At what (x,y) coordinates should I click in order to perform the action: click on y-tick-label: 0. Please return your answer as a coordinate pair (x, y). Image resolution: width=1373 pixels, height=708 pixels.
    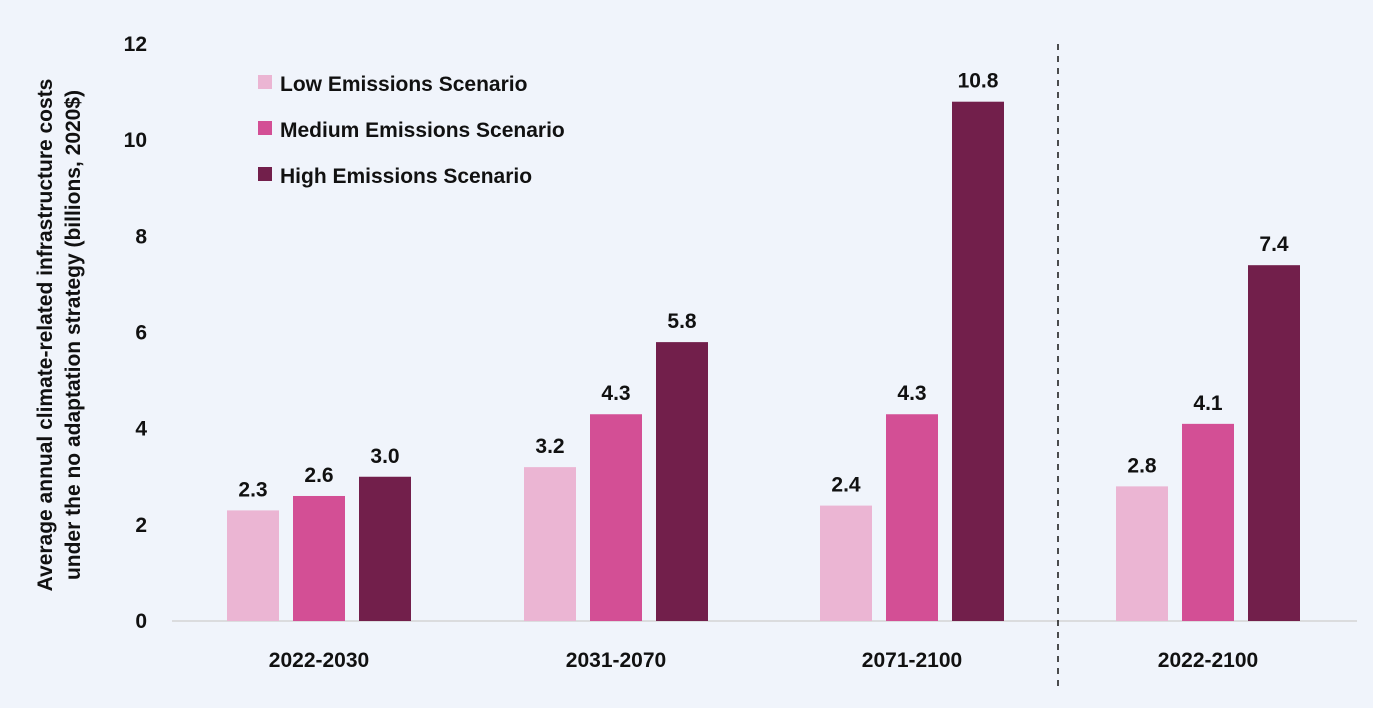
    Looking at the image, I should click on (141, 621).